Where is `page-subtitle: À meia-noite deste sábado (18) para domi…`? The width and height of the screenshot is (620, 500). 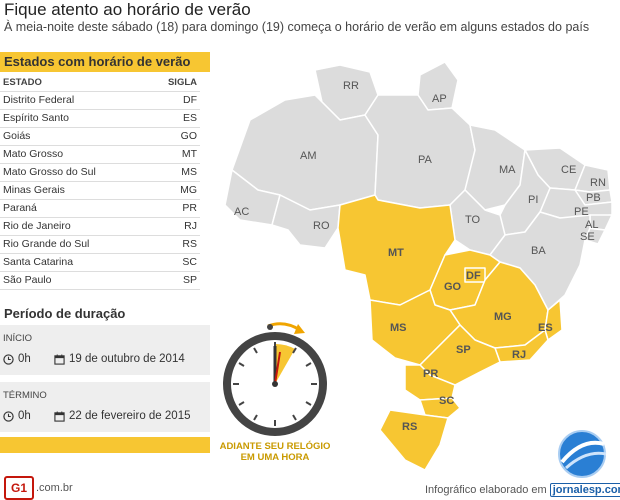 page-subtitle: À meia-noite deste sábado (18) para domi… is located at coordinates (297, 27).